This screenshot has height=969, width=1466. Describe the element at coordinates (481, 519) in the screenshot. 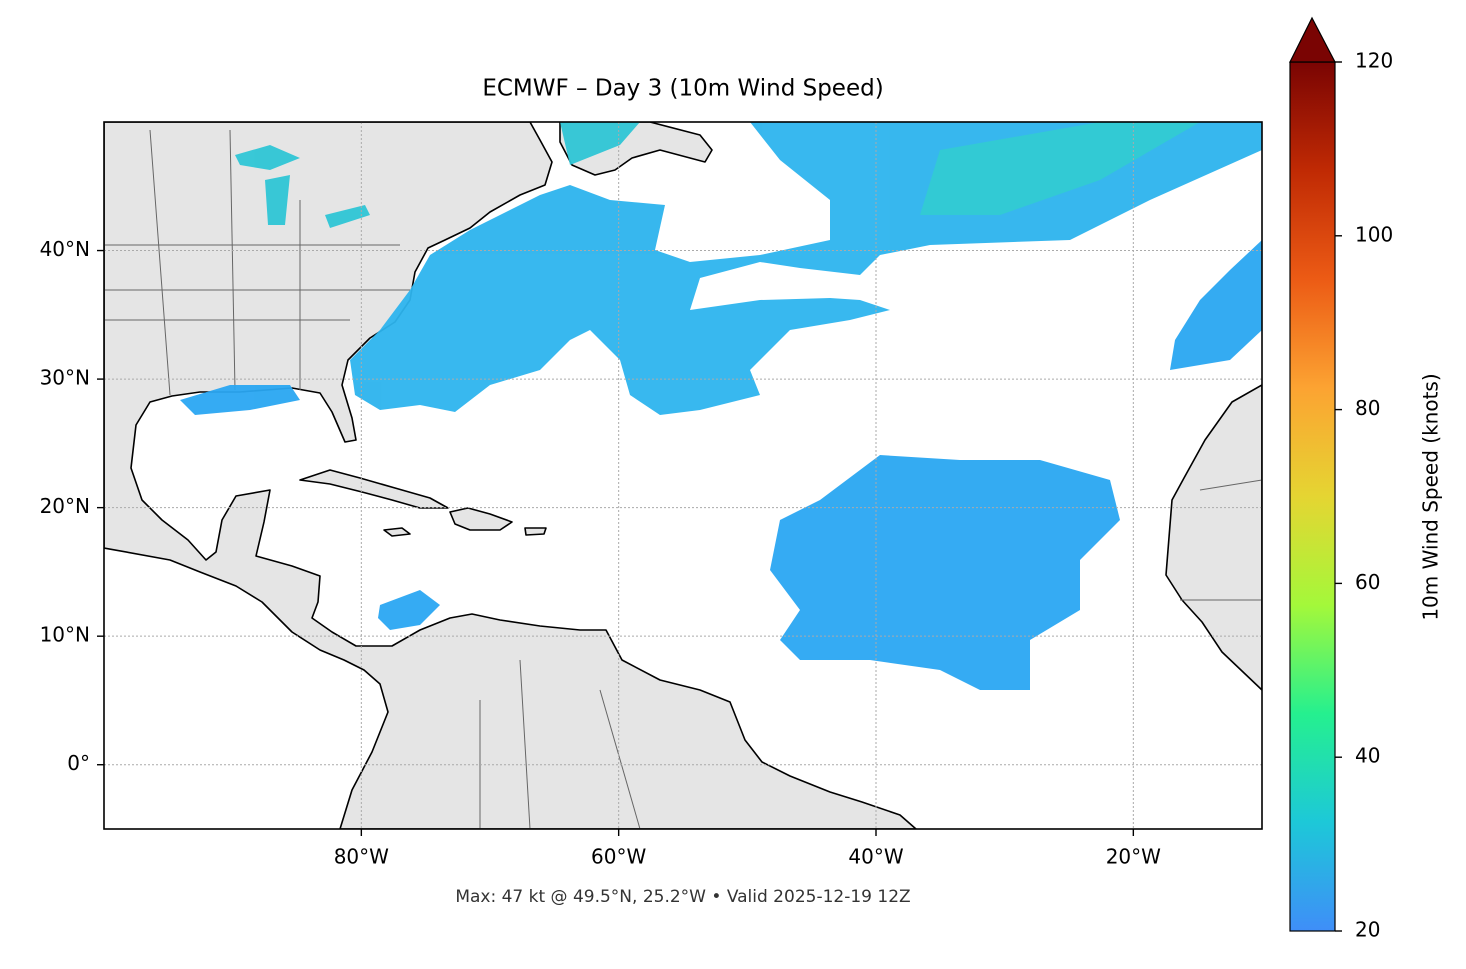

I see `hispaniola` at that location.